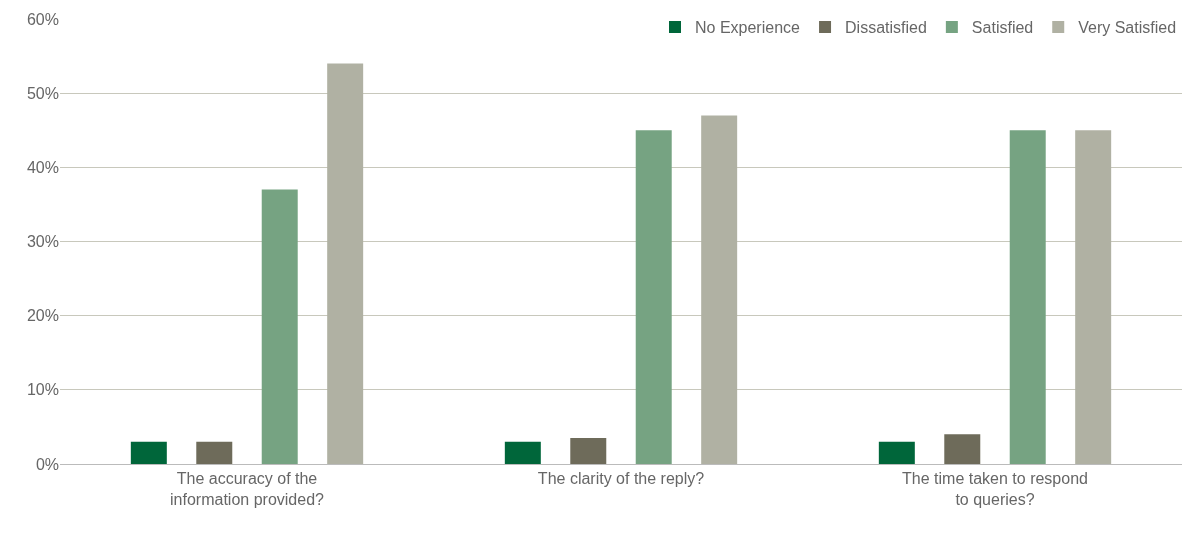  What do you see at coordinates (247, 489) in the screenshot?
I see `x-tick-label: The accuracy of the information provided?` at bounding box center [247, 489].